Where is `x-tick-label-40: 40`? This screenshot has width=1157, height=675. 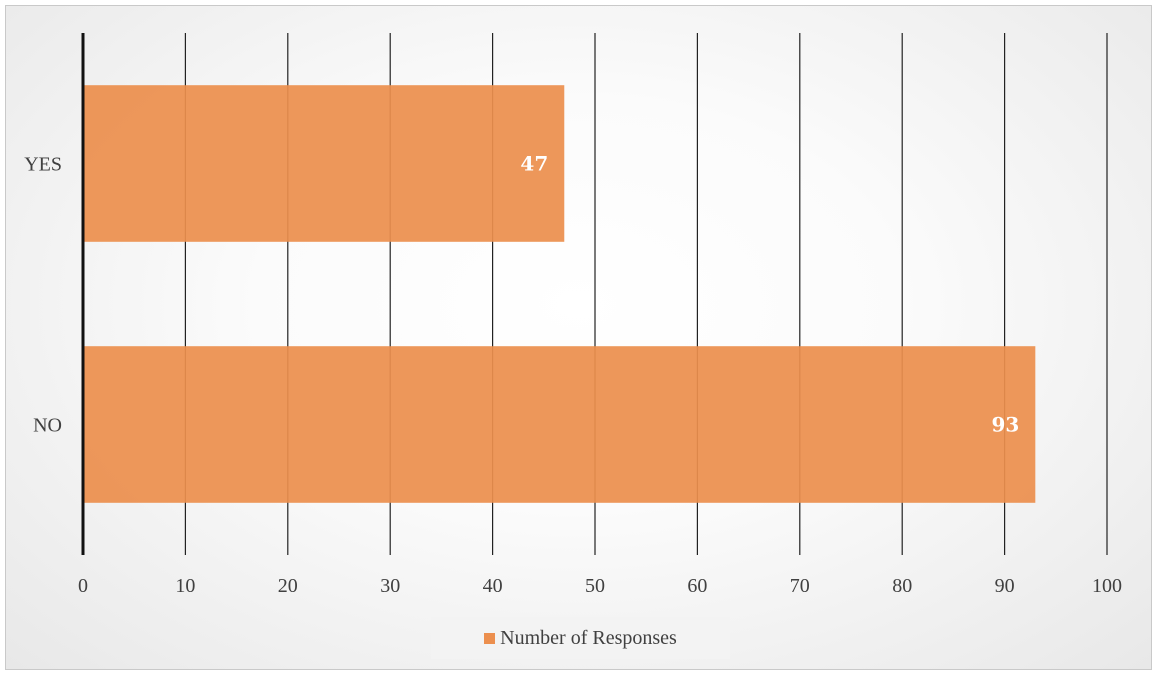
x-tick-label-40: 40 is located at coordinates (493, 586).